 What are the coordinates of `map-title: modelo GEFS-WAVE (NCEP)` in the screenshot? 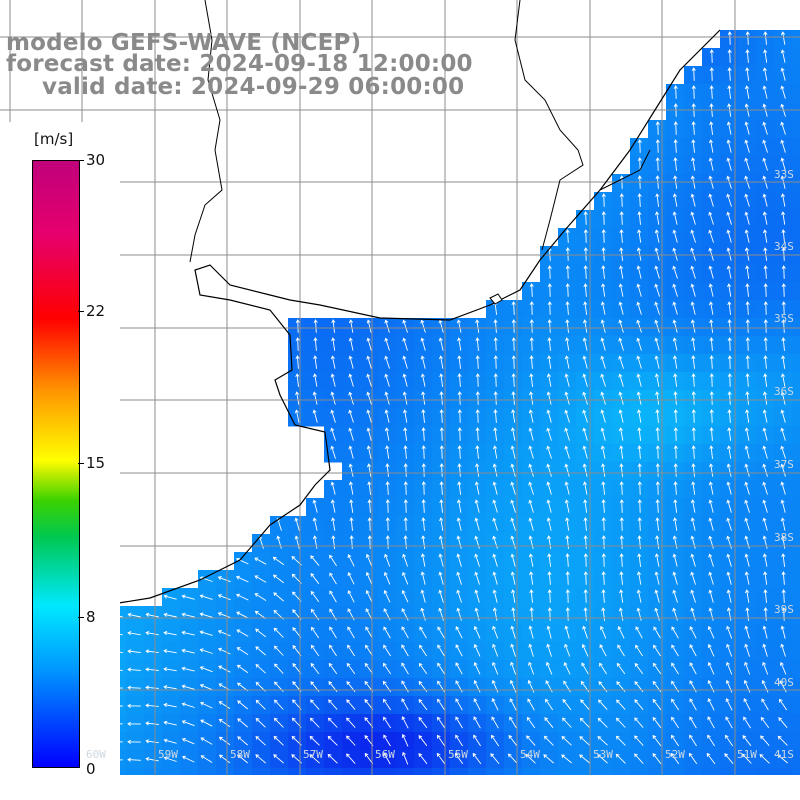 It's located at (184, 43).